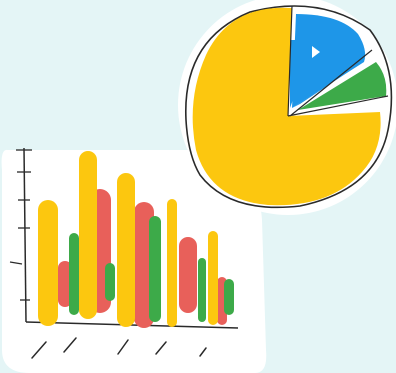  What do you see at coordinates (132, 325) in the screenshot?
I see `x-axis` at bounding box center [132, 325].